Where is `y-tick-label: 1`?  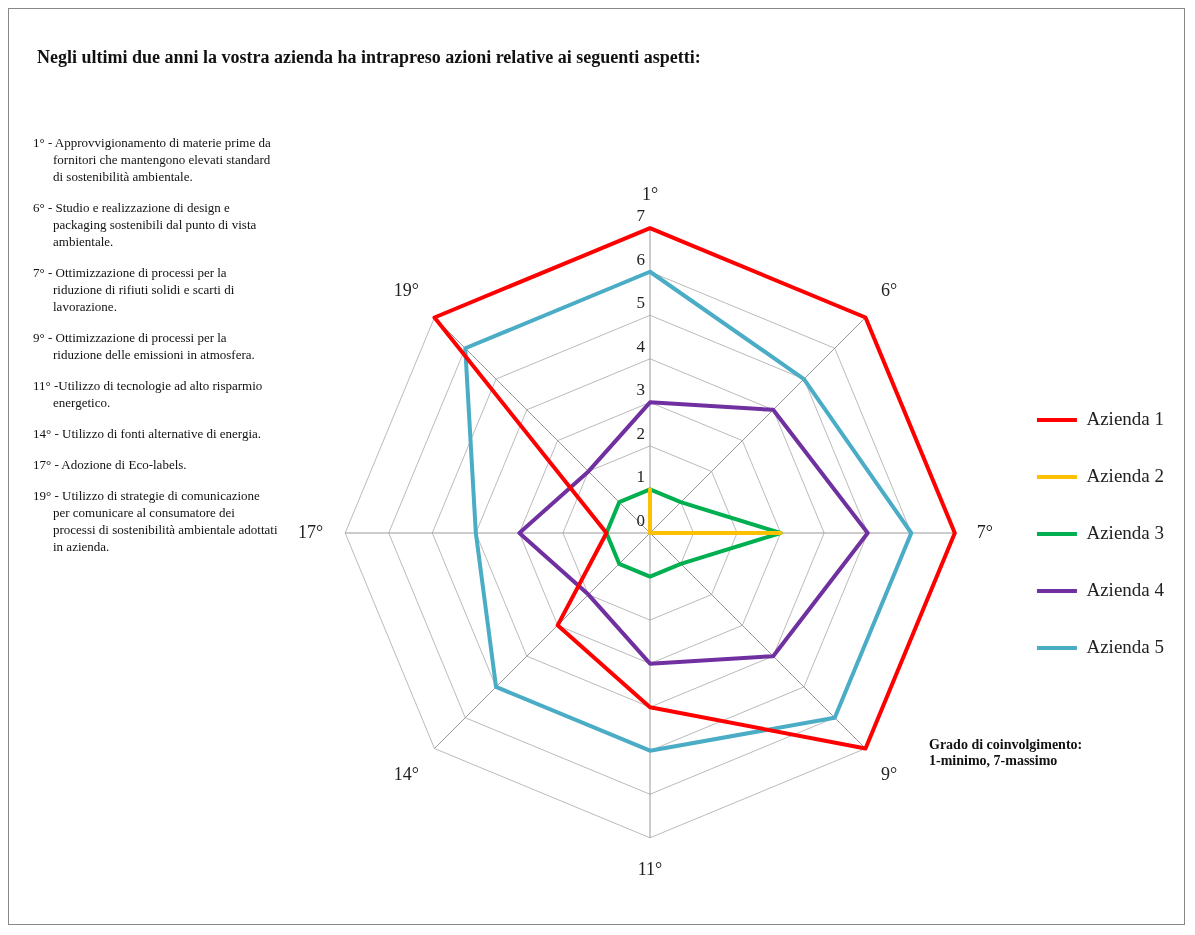
y-tick-label: 1 is located at coordinates (640, 477).